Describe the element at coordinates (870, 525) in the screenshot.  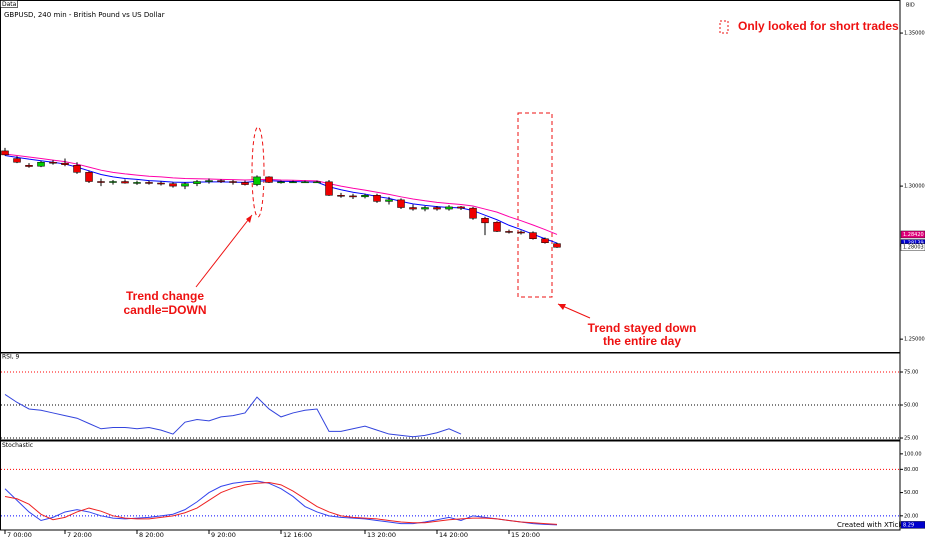
I see `footer: Created with XTick` at that location.